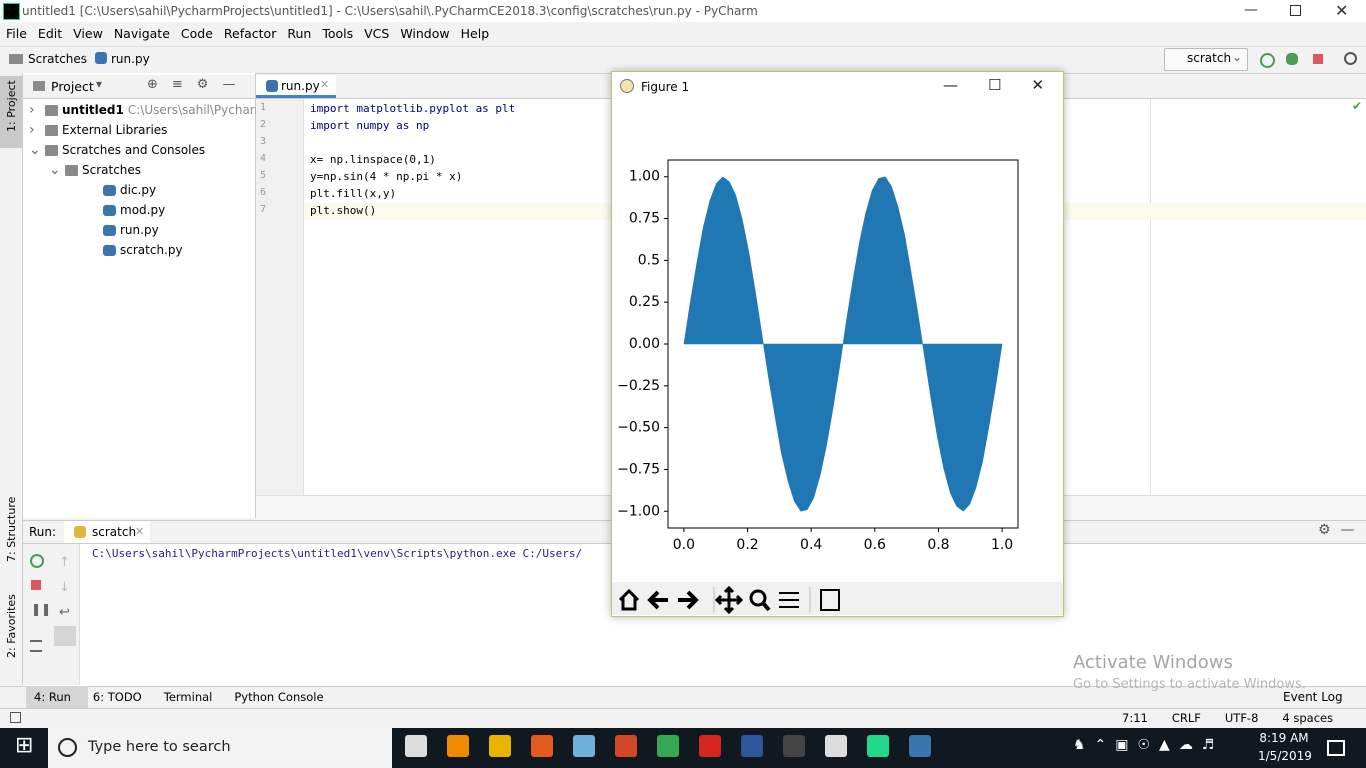  I want to click on menu-item: Run, so click(299, 33).